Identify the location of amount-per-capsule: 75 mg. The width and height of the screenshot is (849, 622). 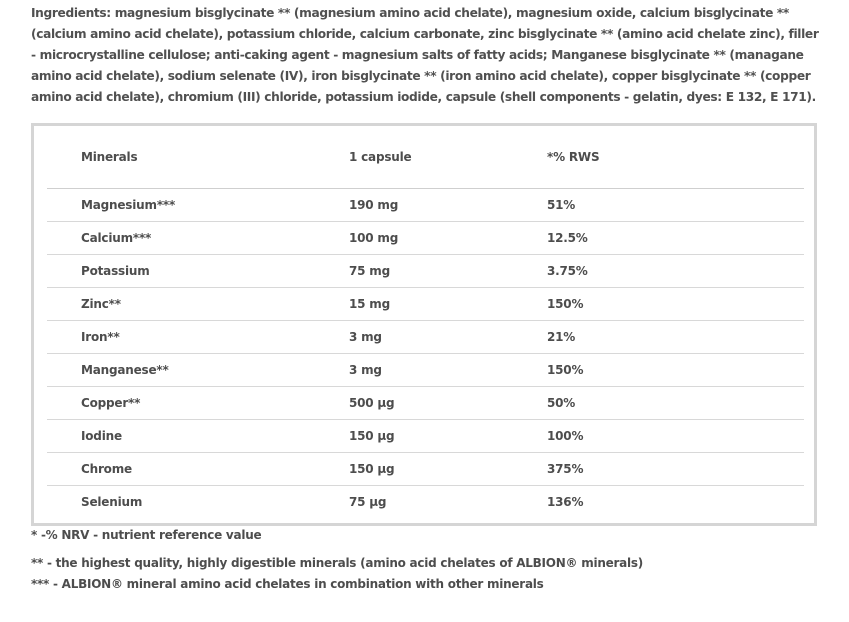
(369, 271).